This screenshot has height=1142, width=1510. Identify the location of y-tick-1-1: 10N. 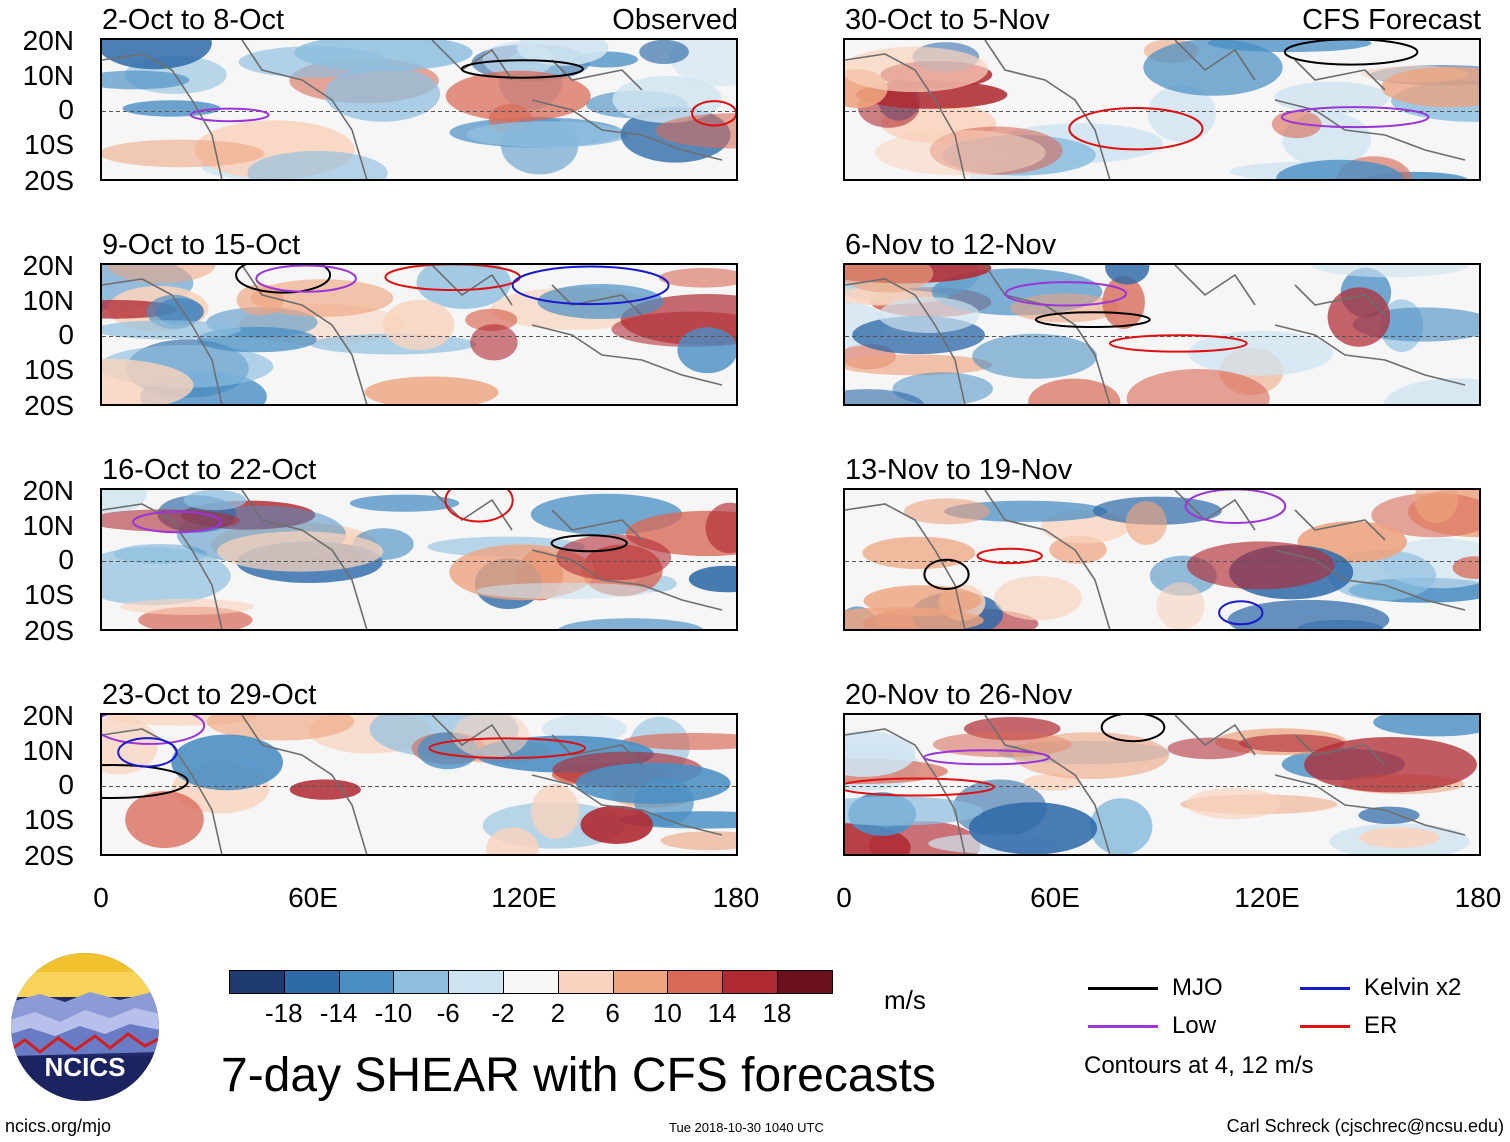
(48, 75).